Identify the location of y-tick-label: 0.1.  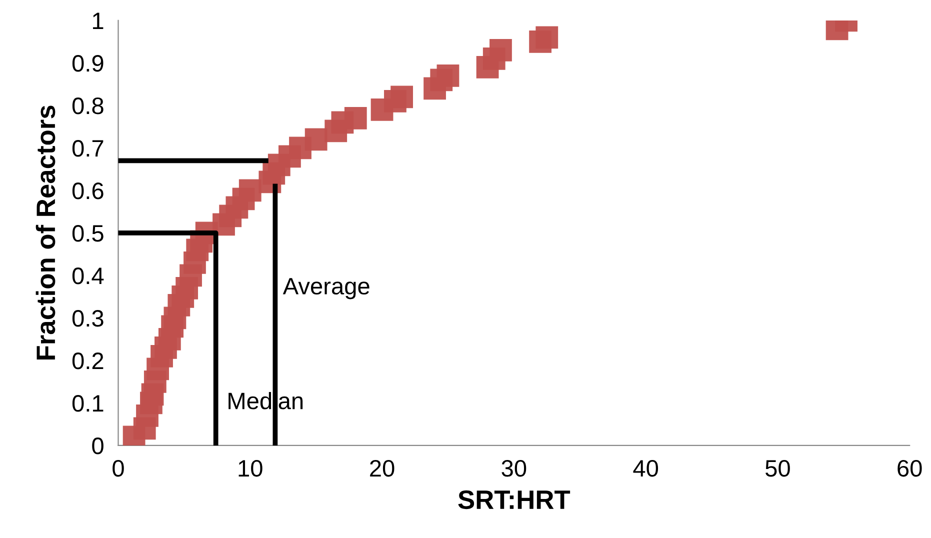
(88, 403).